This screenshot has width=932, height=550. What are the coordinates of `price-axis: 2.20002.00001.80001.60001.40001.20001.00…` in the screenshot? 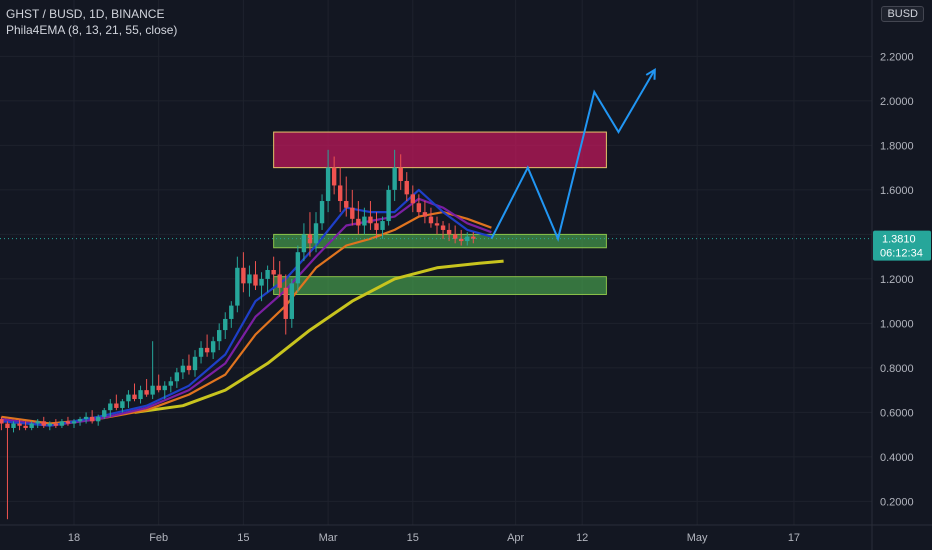 It's located at (897, 279).